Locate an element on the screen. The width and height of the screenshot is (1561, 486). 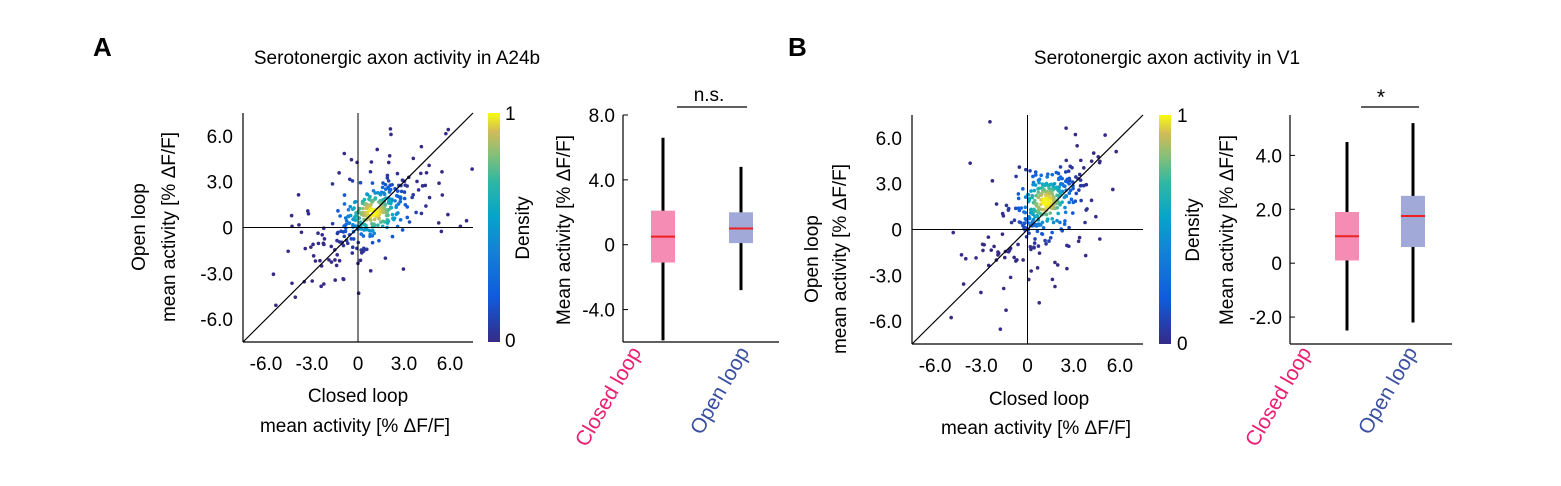
y-tick-label: 4.0 is located at coordinates (1269, 156).